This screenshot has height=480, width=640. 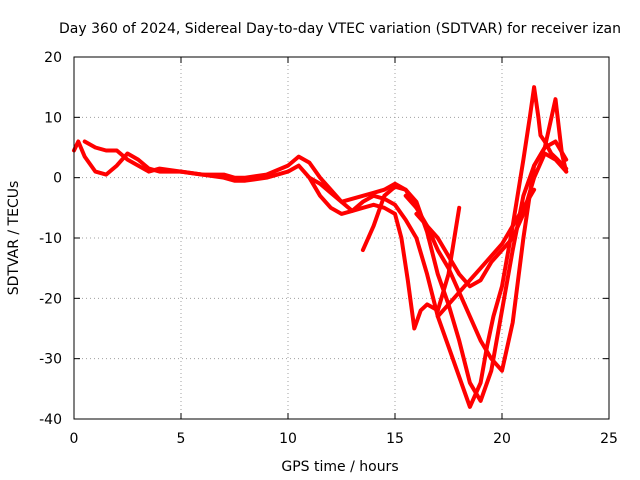 I want to click on x-tick-label: 10, so click(x=288, y=439).